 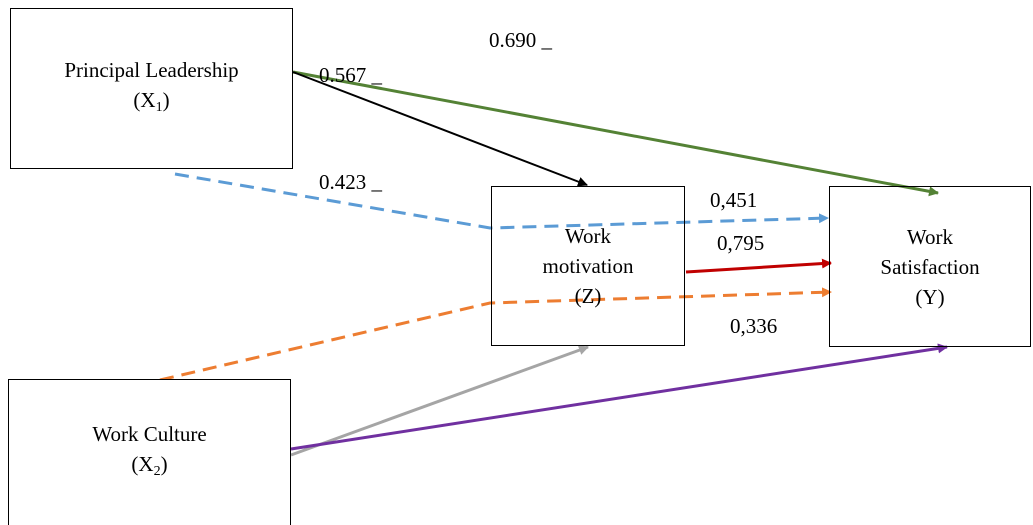 I want to click on coefficient-x1-y-indirect: 0.423 _, so click(x=350, y=182).